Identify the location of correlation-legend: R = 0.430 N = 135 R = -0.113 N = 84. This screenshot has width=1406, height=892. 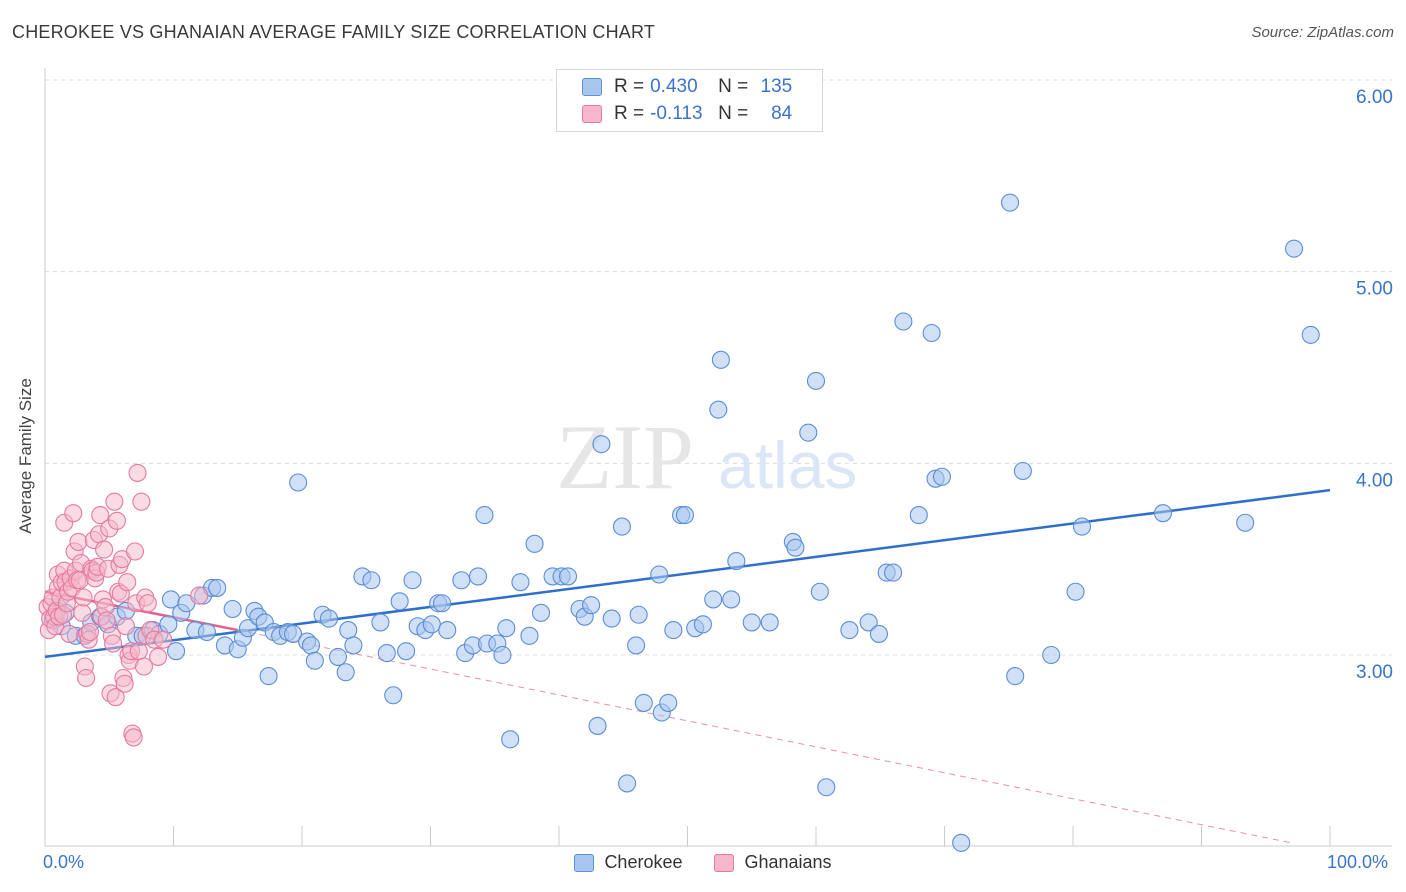
(689, 100).